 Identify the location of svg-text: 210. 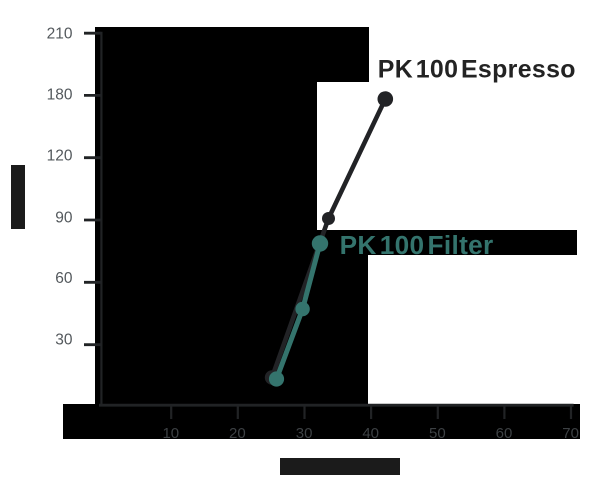
(60, 33).